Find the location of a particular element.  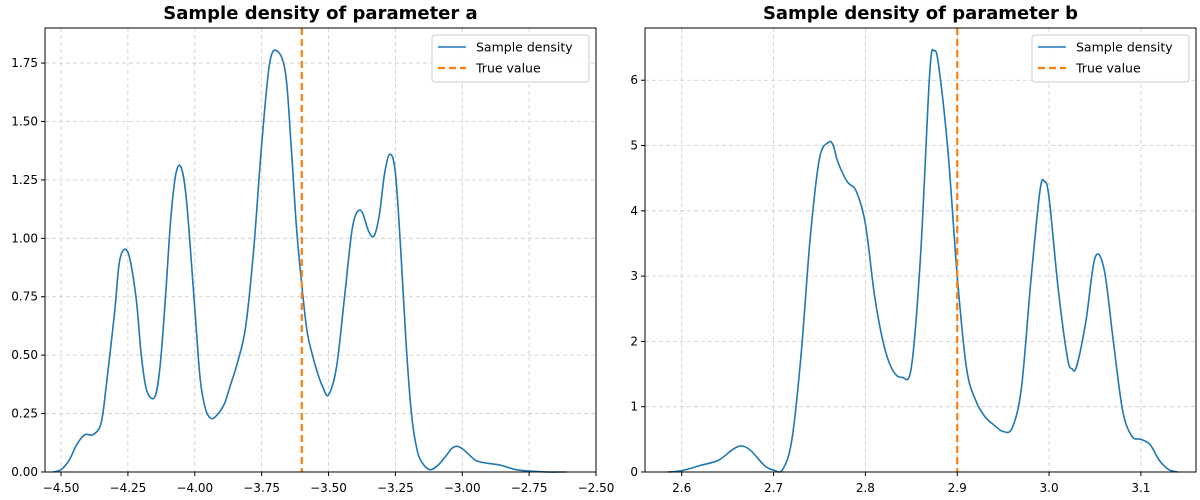

y-tick-label: 3 is located at coordinates (634, 276).